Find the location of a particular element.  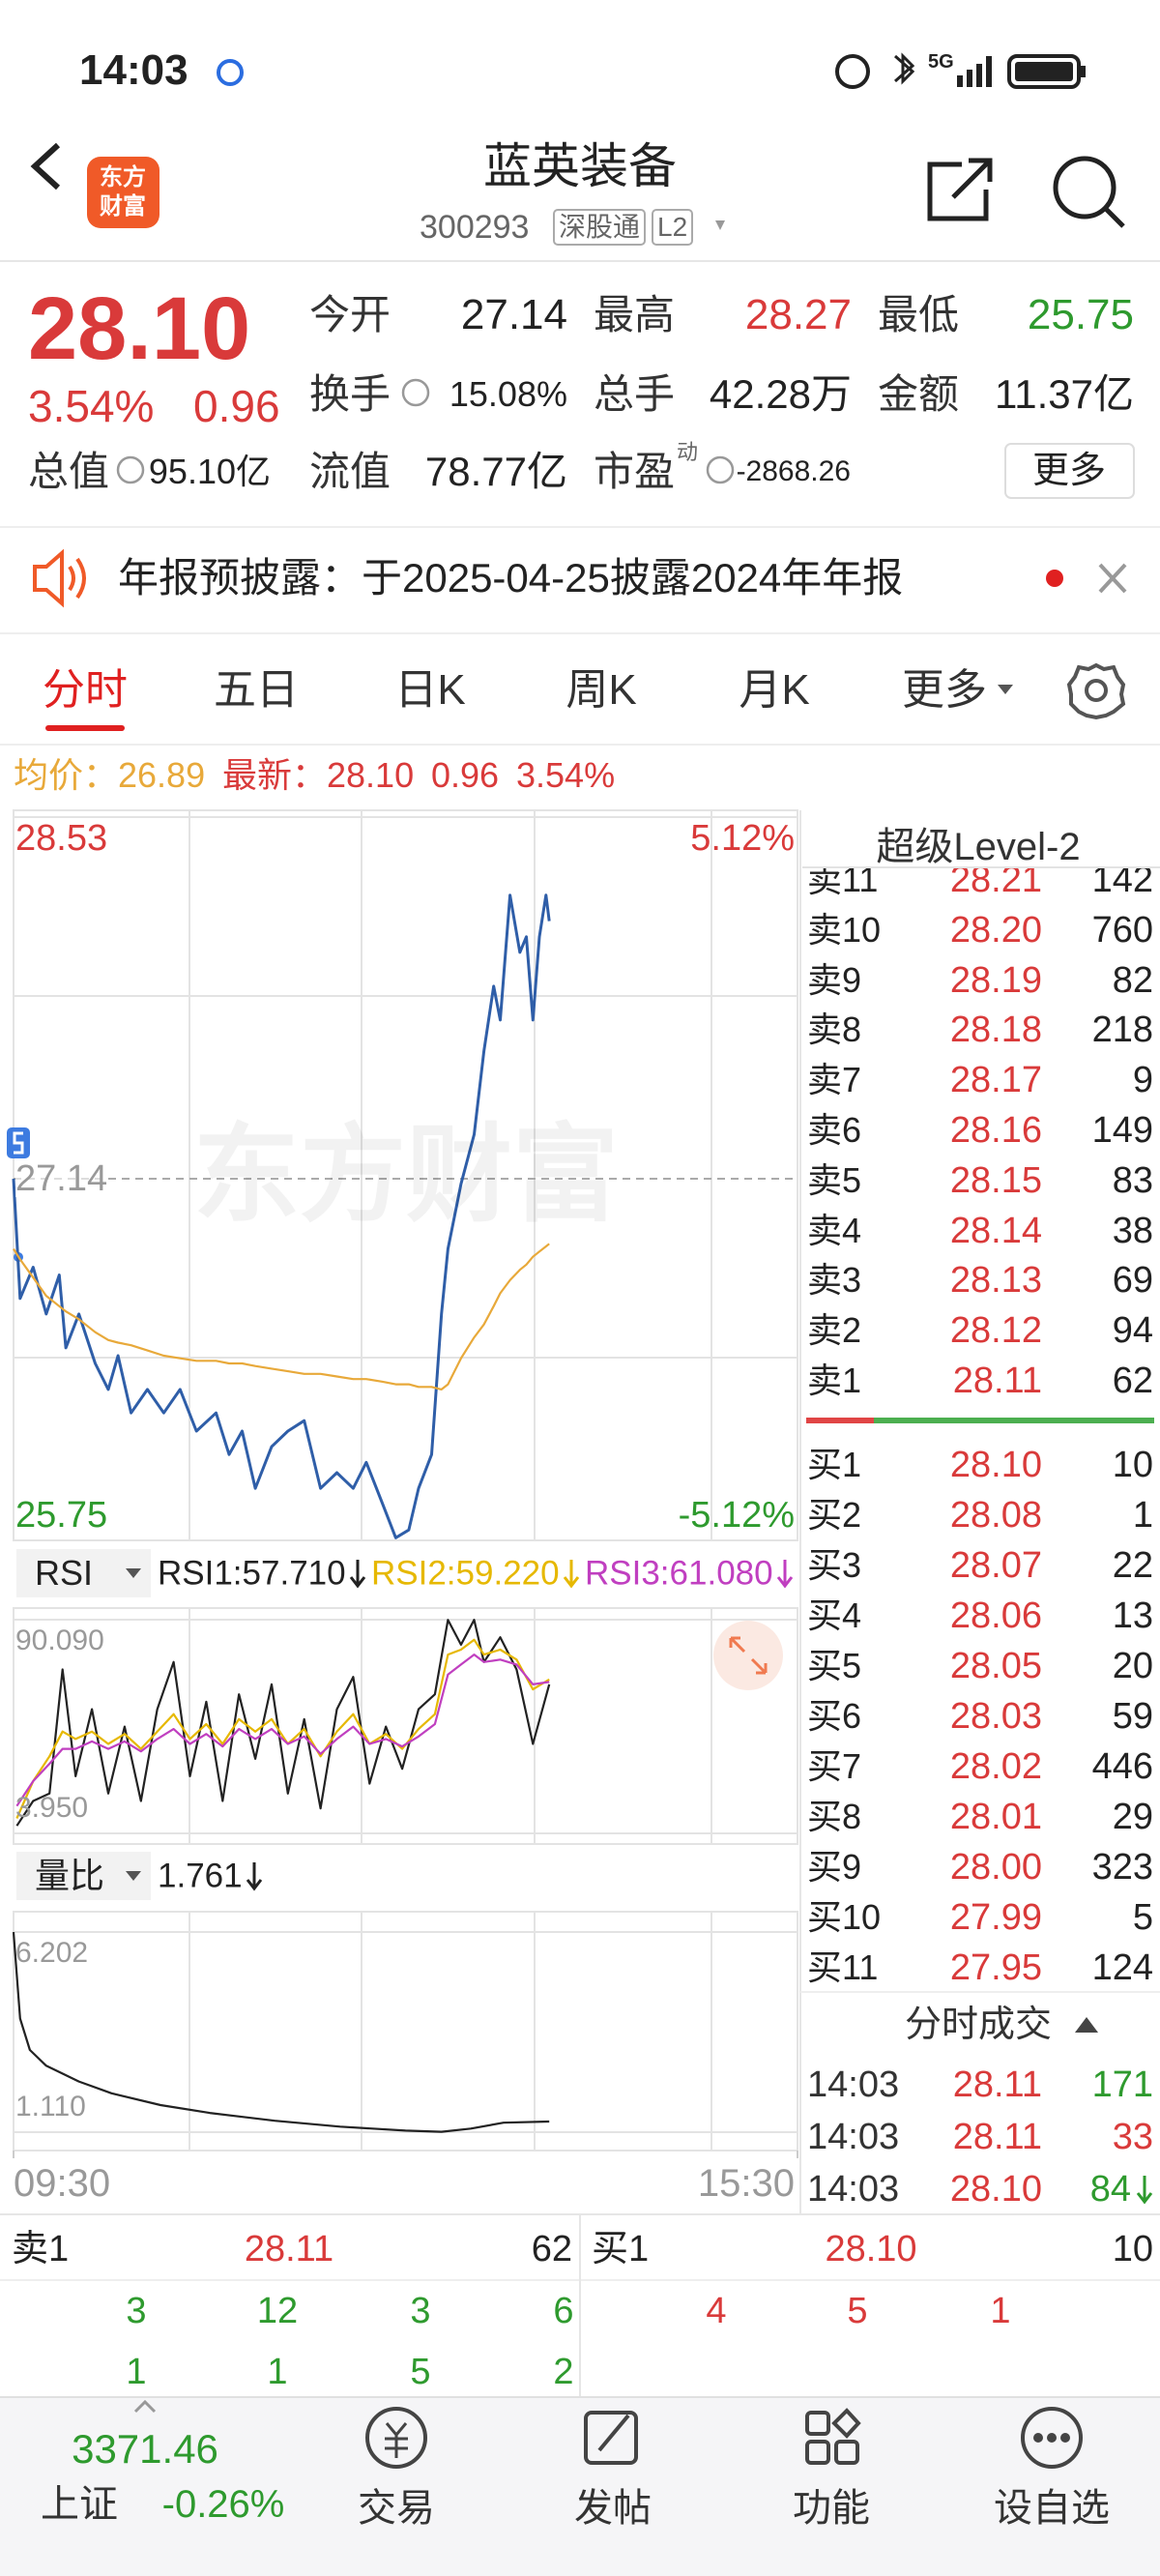

stock-code: 300293 is located at coordinates (475, 227).